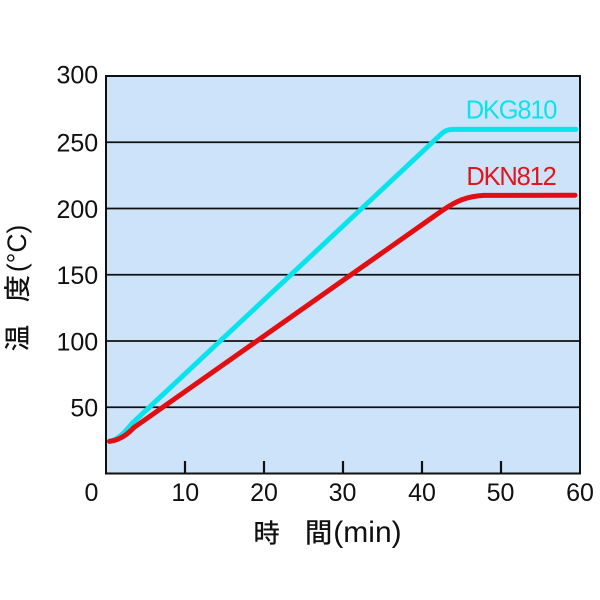 Image resolution: width=600 pixels, height=600 pixels. I want to click on svg-text: 0, so click(92, 493).